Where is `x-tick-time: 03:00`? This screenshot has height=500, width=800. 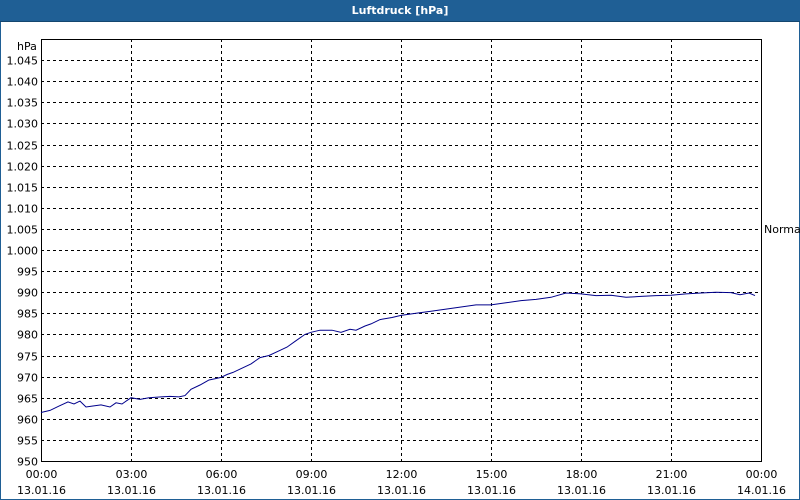 x-tick-time: 03:00 is located at coordinates (132, 474).